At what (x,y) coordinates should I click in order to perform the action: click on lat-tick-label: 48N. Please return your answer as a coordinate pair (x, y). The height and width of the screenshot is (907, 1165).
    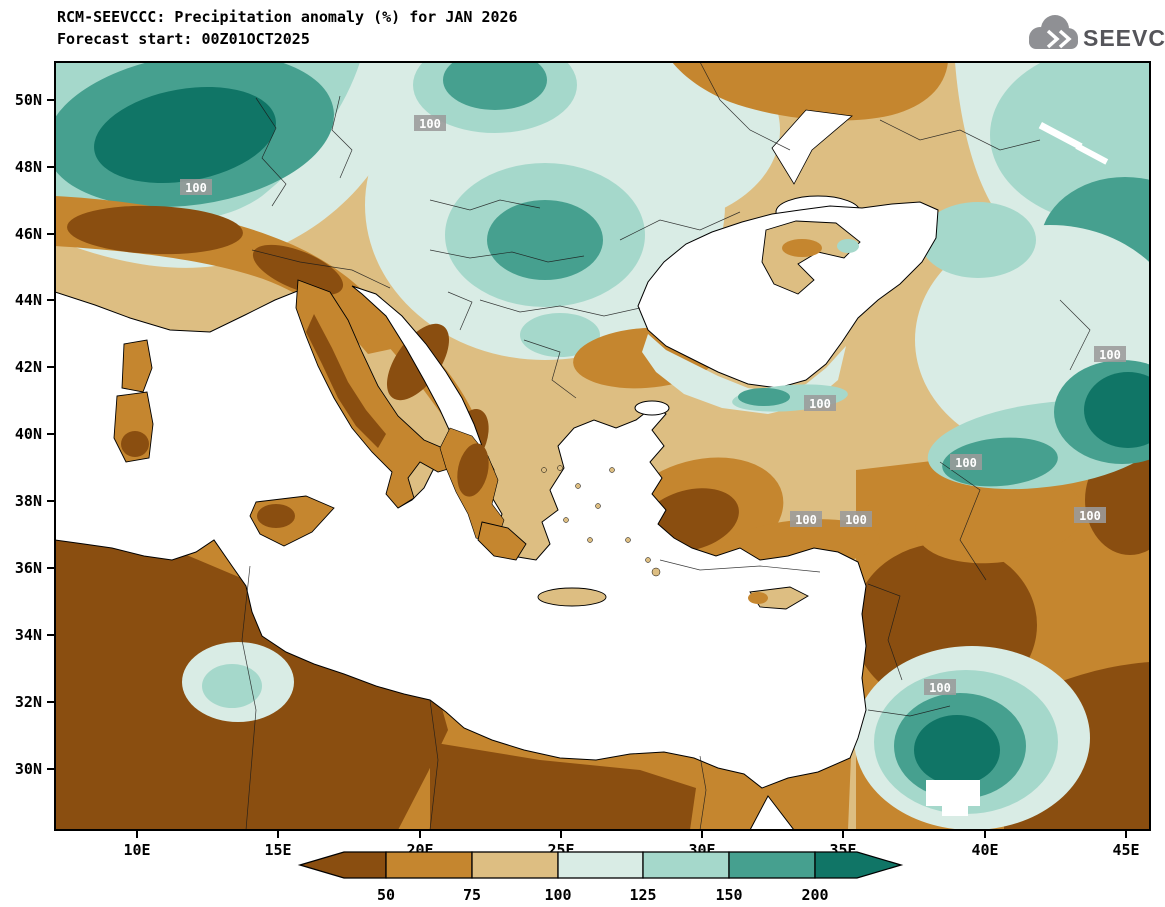
    Looking at the image, I should click on (28, 167).